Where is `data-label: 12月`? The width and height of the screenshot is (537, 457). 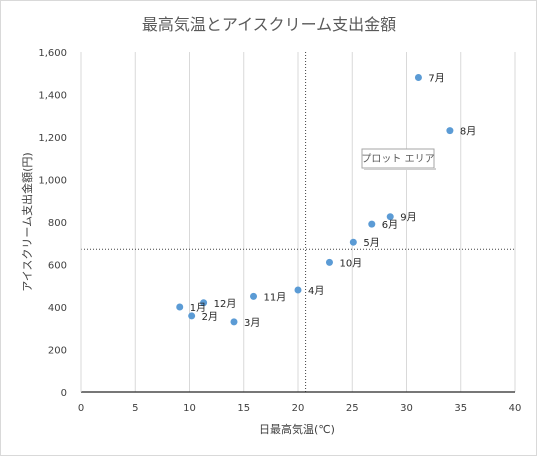 data-label: 12月 is located at coordinates (225, 304).